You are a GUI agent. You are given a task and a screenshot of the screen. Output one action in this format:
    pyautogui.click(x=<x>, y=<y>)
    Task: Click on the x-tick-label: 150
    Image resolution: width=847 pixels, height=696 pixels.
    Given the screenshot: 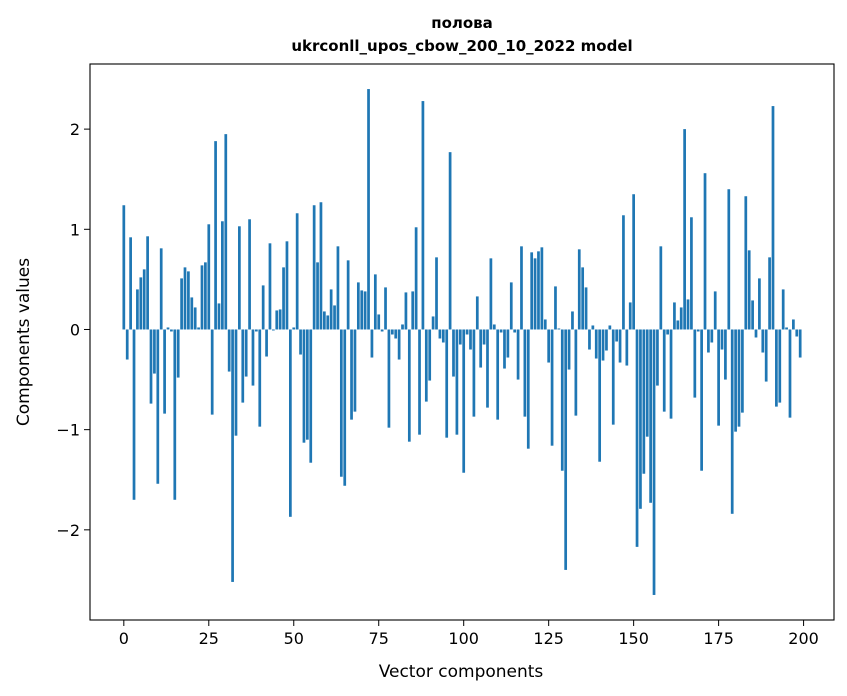 What is the action you would take?
    pyautogui.click(x=633, y=638)
    